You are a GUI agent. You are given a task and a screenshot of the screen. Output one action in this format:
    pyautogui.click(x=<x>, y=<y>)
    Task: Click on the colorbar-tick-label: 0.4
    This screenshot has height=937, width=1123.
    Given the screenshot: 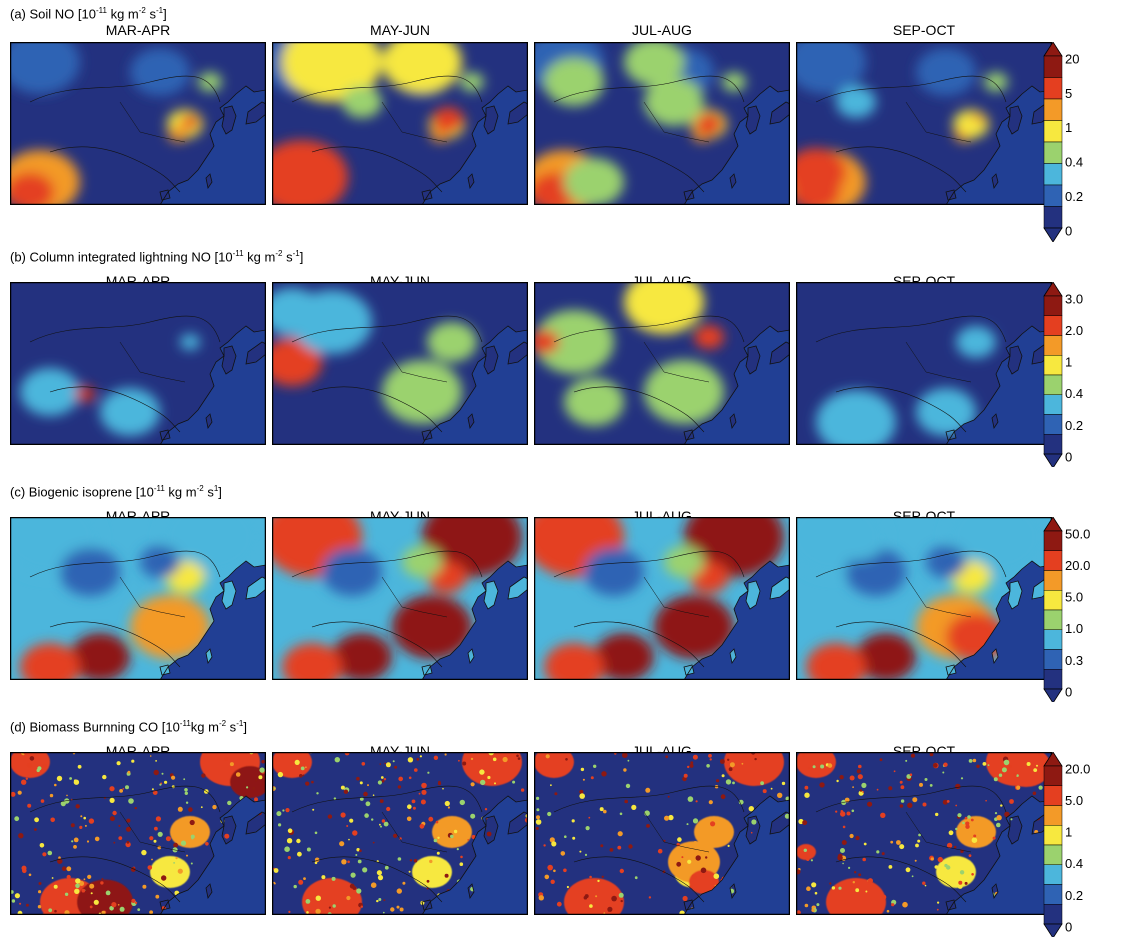 What is the action you would take?
    pyautogui.click(x=1074, y=393)
    